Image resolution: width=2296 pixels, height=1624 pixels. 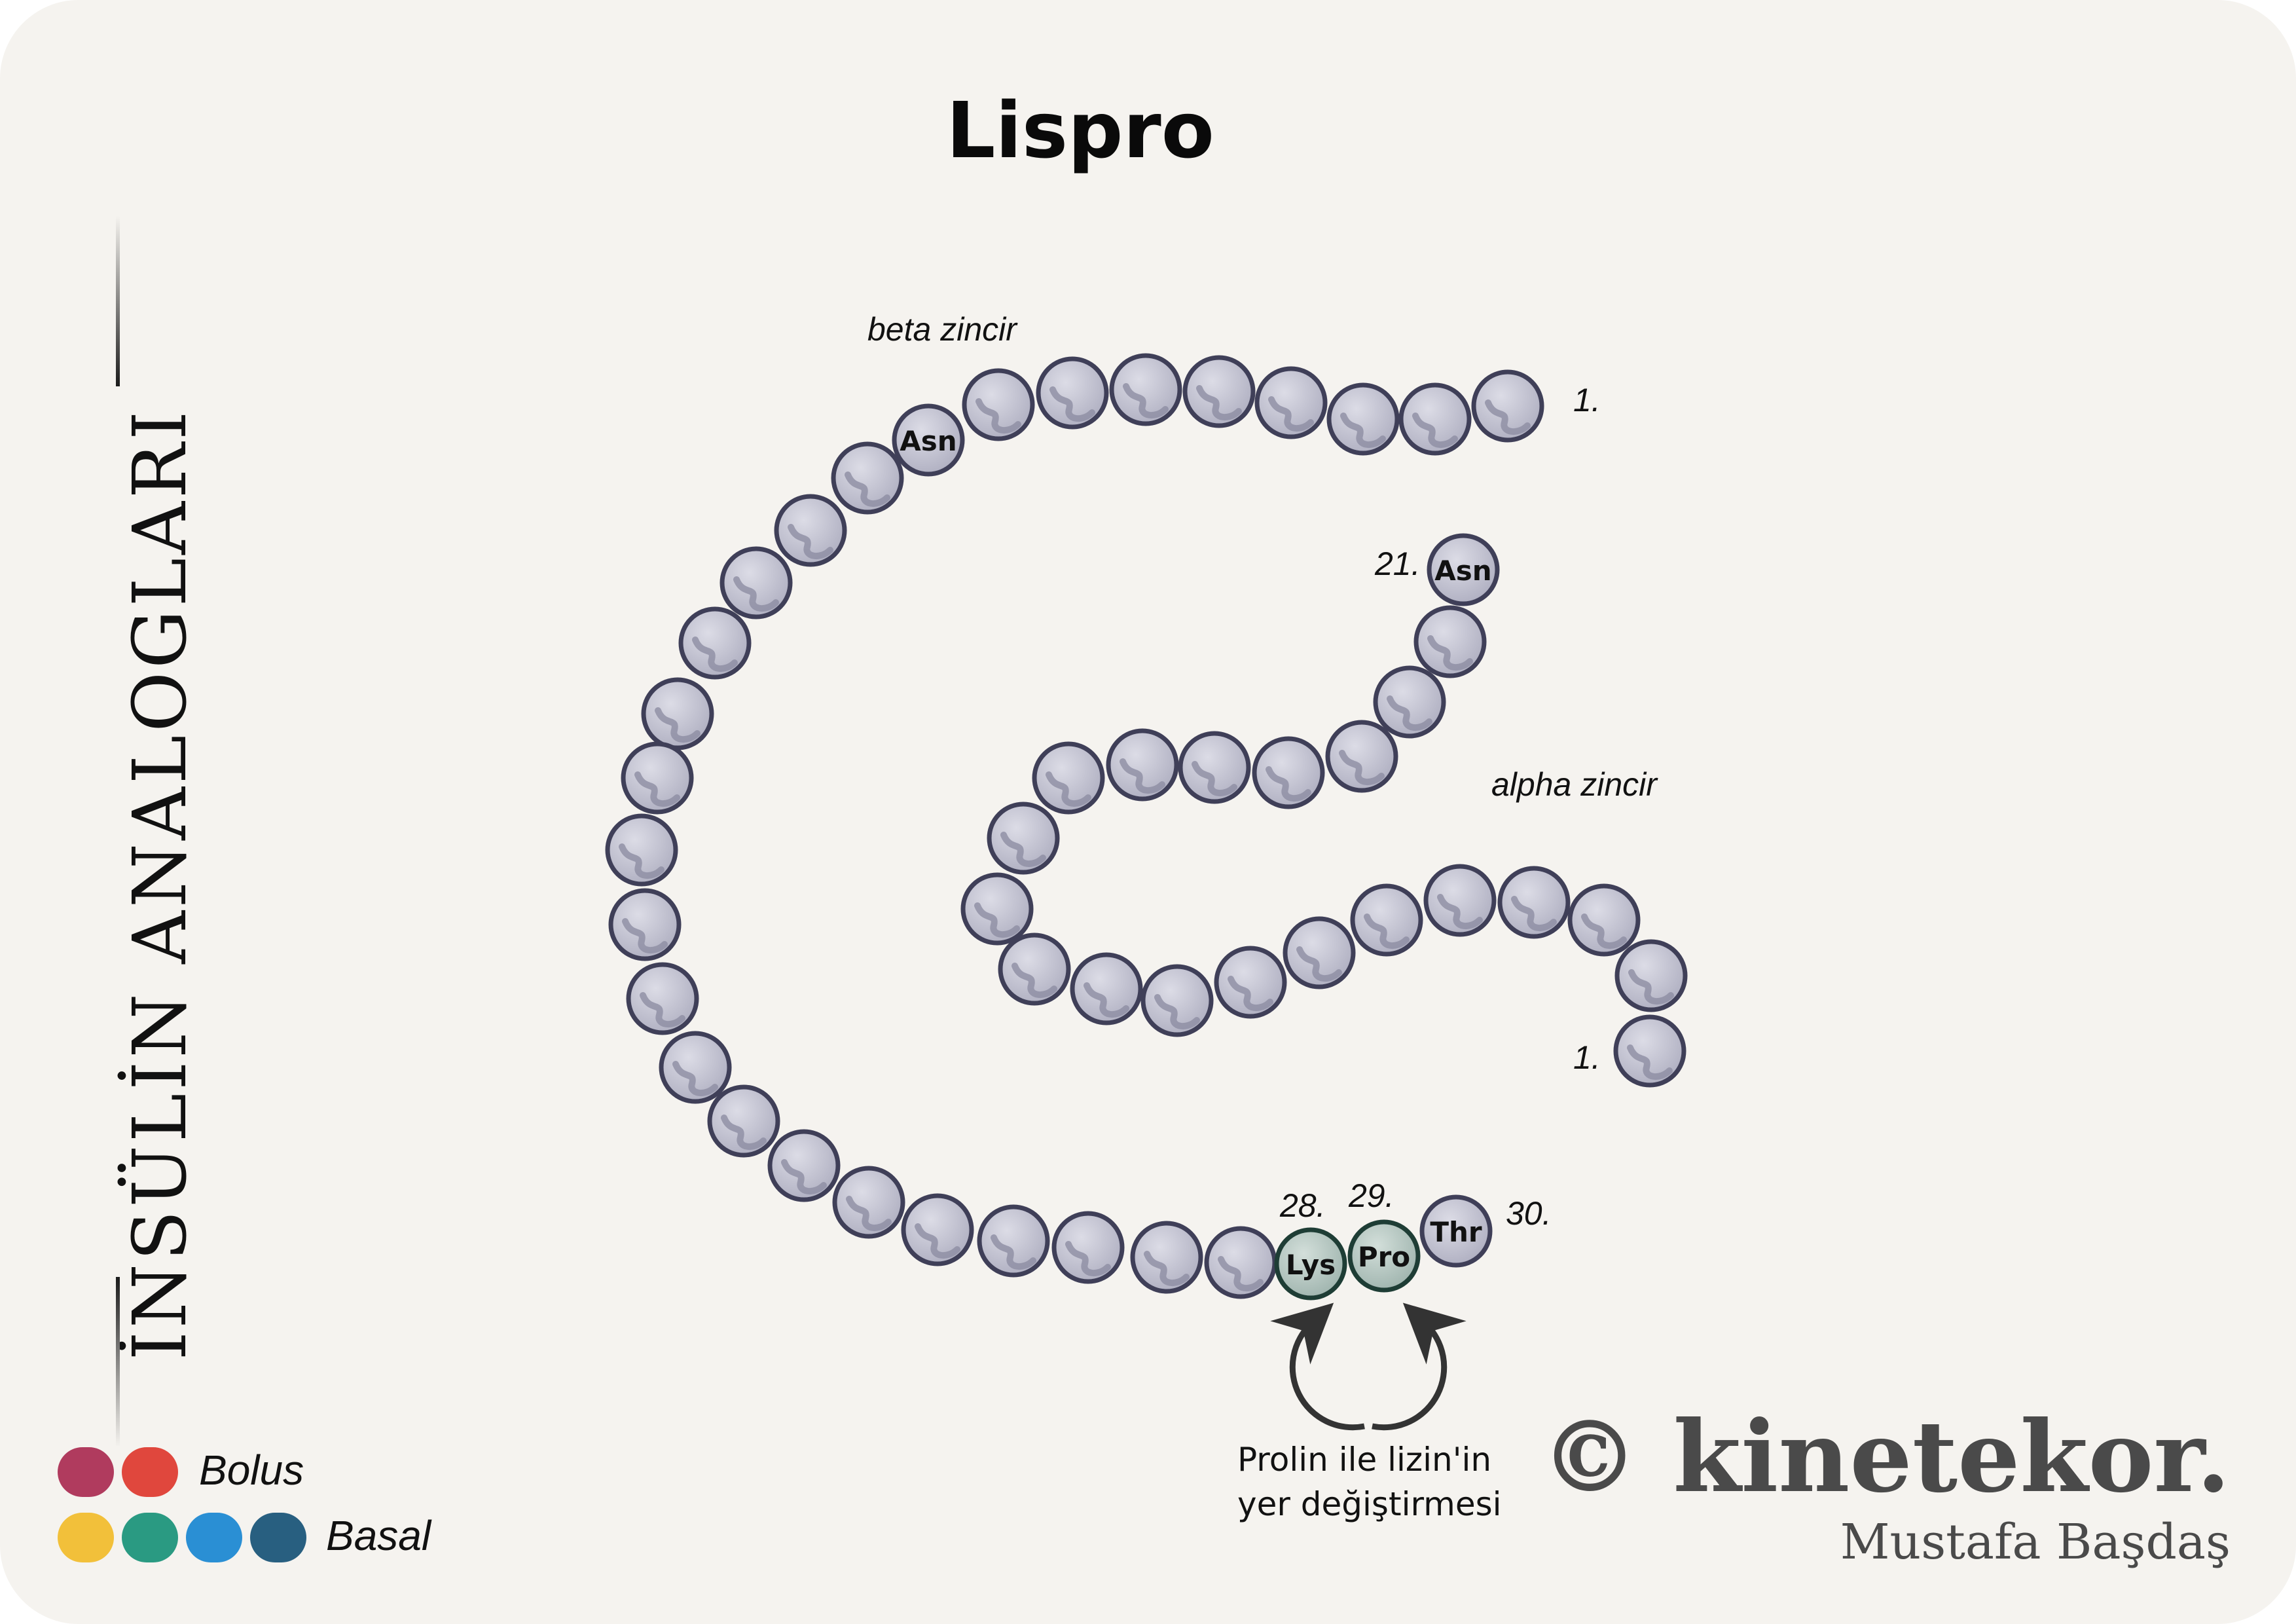 I want to click on residue-lys-28: Lys, so click(x=1310, y=1264).